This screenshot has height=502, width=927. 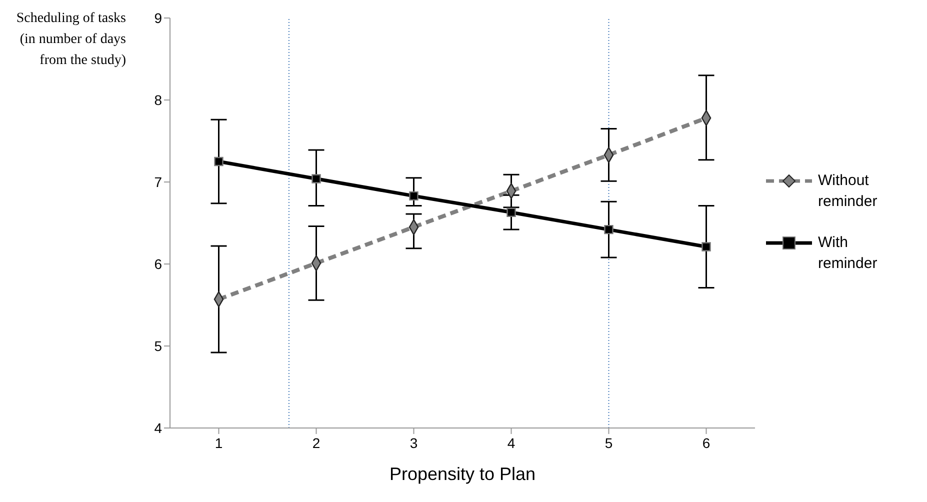 What do you see at coordinates (414, 443) in the screenshot?
I see `x-tick-label: 3` at bounding box center [414, 443].